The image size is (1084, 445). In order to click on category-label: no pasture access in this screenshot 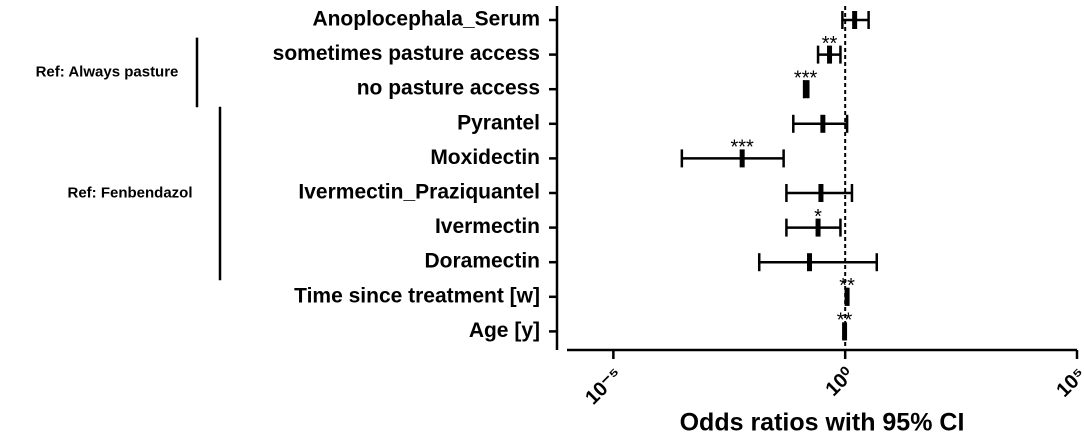, I will do `click(448, 88)`.